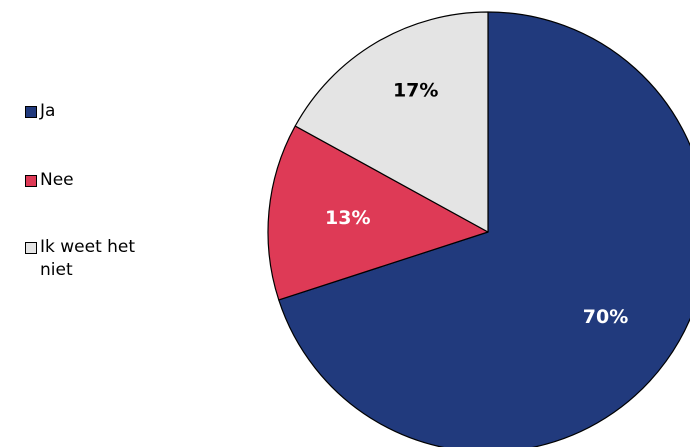 This screenshot has width=690, height=447. Describe the element at coordinates (31, 248) in the screenshot. I see `legend-swatch-weet-niet` at that location.